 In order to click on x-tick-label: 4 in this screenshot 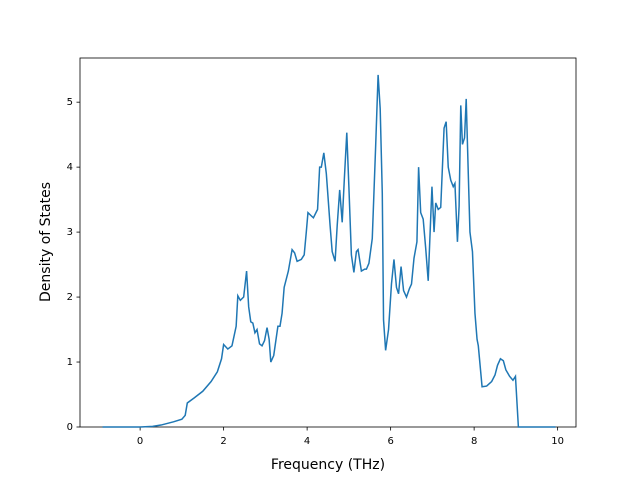, I will do `click(307, 441)`.